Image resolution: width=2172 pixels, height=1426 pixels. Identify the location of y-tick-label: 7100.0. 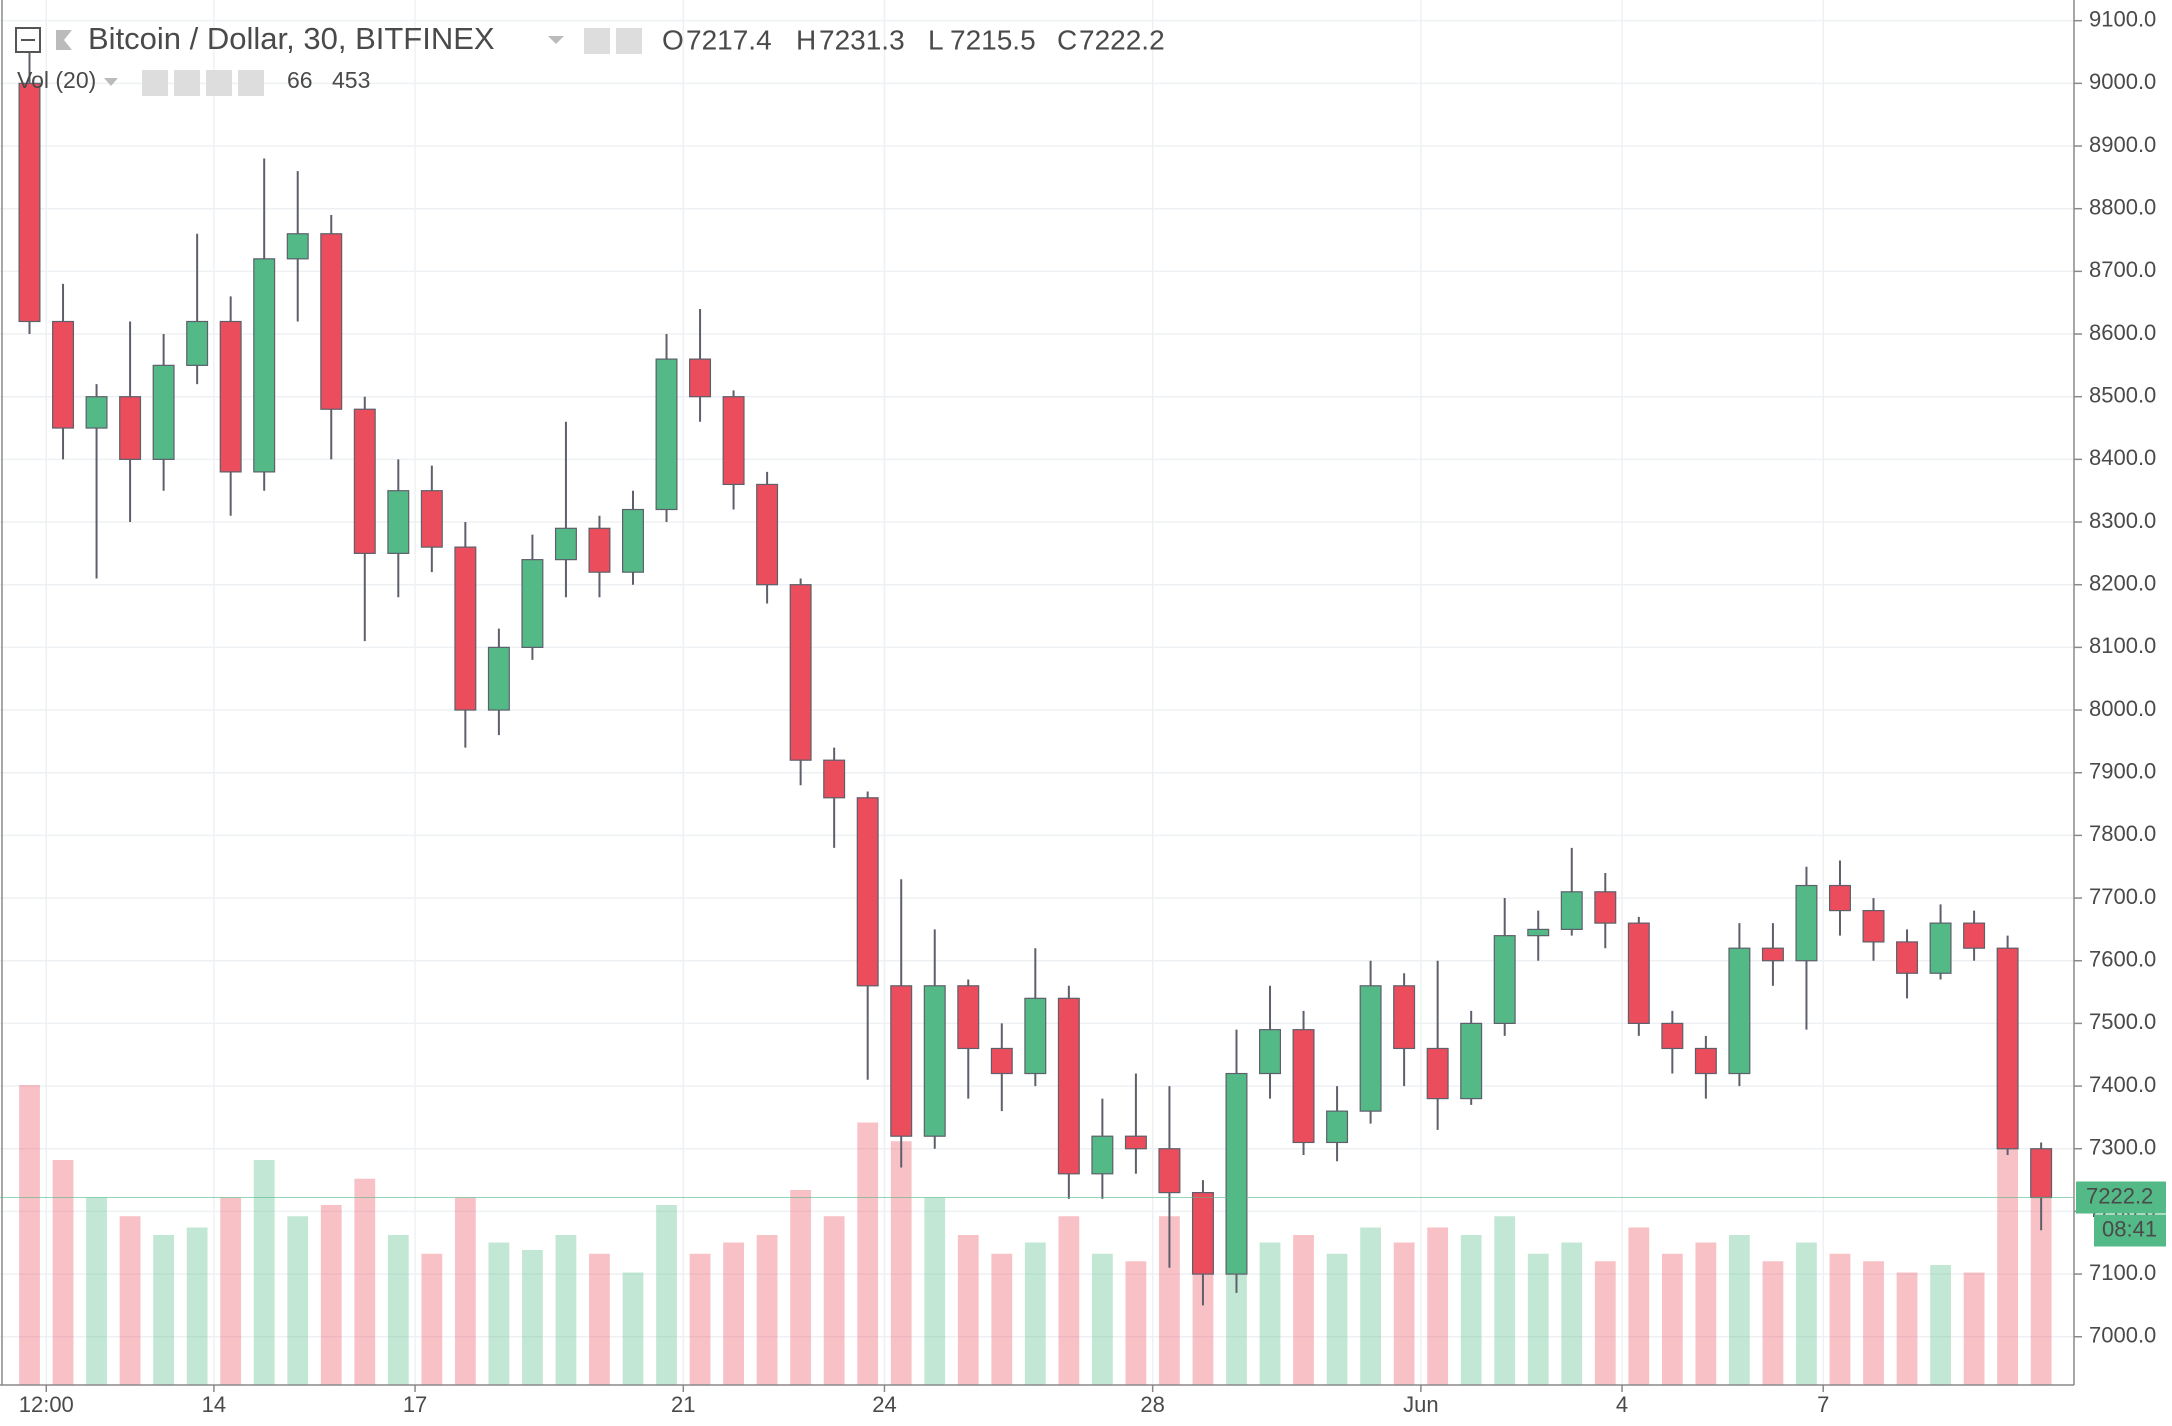
(2122, 1272).